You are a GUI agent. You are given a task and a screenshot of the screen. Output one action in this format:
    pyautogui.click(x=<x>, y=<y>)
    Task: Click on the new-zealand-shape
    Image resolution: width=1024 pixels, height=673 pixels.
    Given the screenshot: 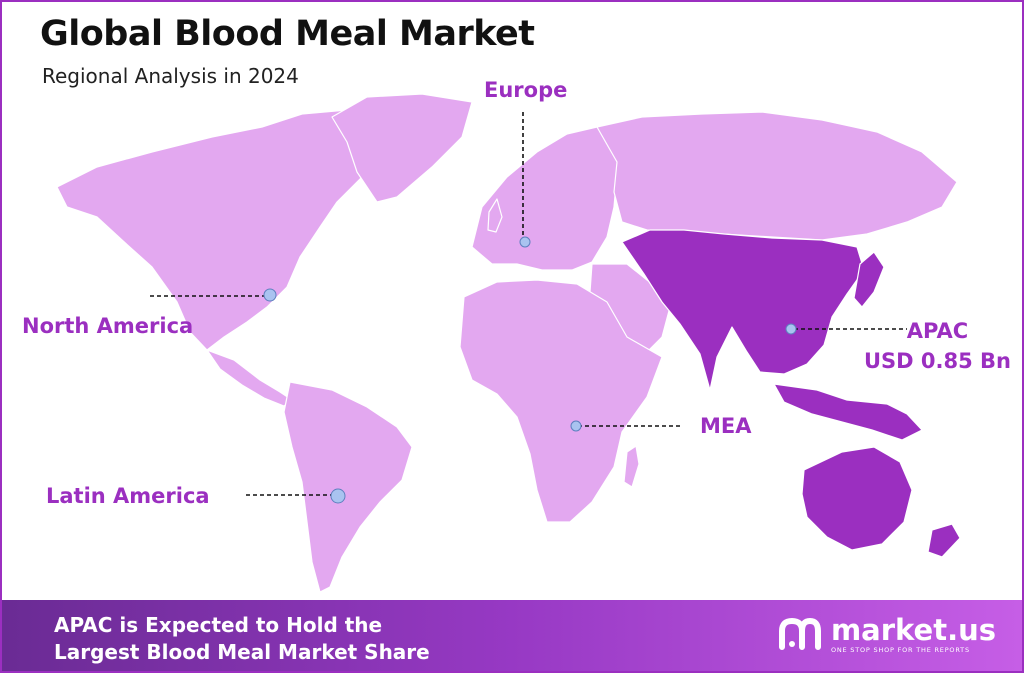 What is the action you would take?
    pyautogui.click(x=944, y=540)
    